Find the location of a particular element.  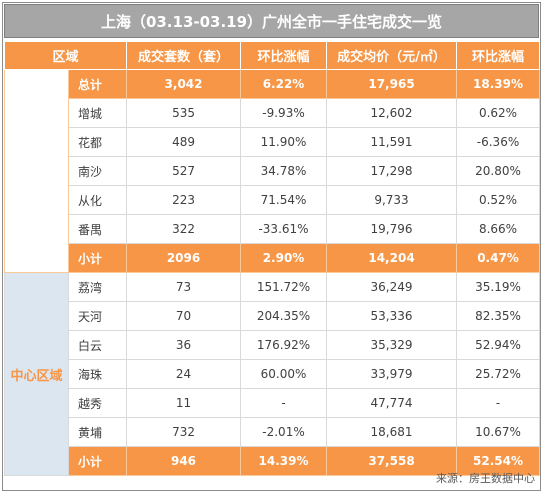

avg-price-cell: 12,602 is located at coordinates (392, 113).